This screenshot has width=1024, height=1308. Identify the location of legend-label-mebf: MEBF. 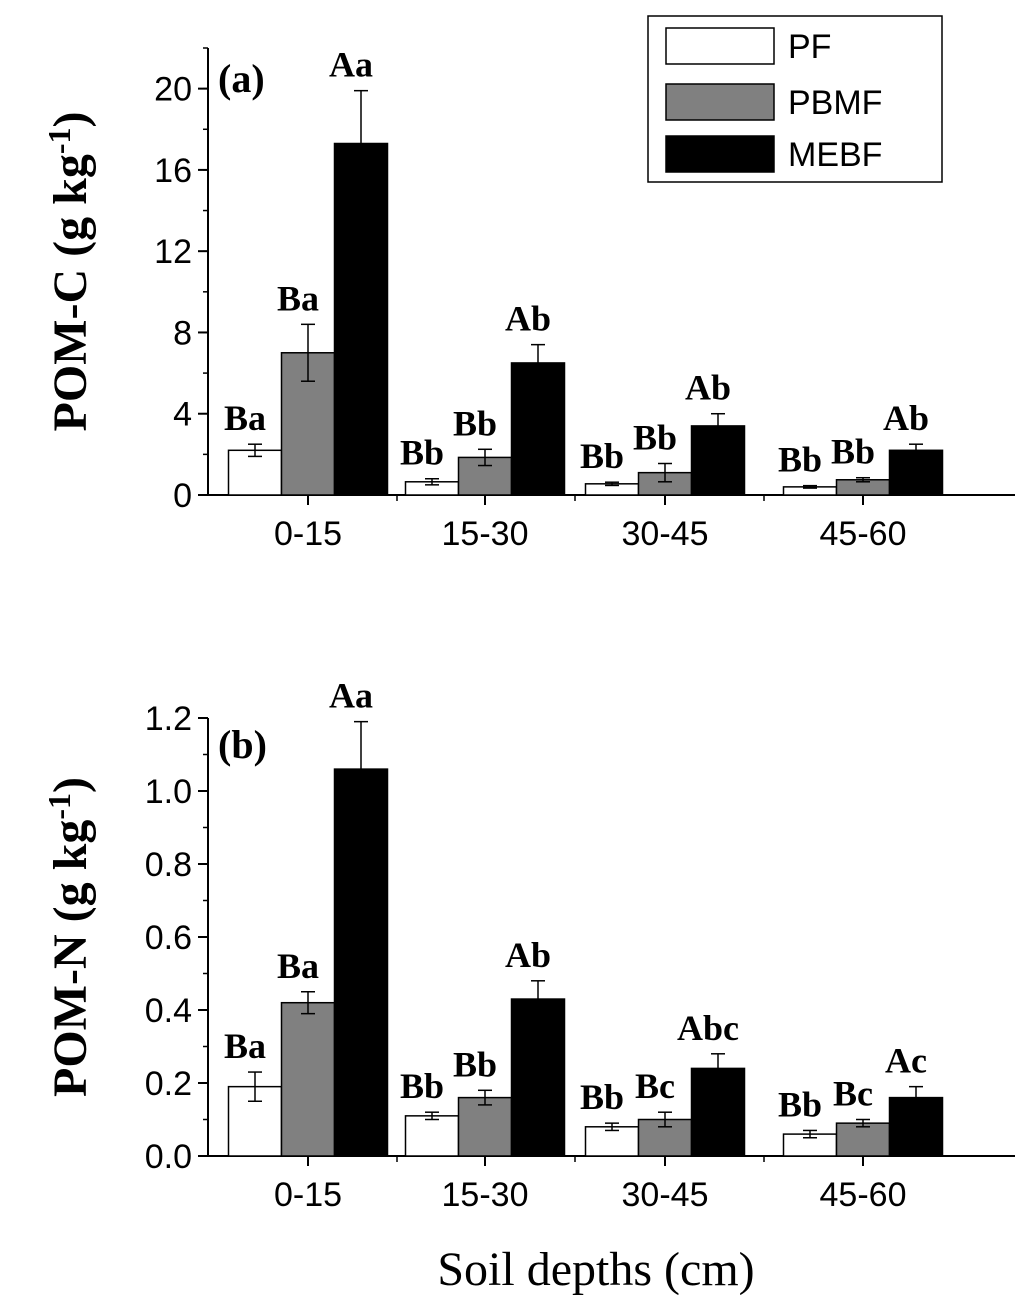
(835, 155).